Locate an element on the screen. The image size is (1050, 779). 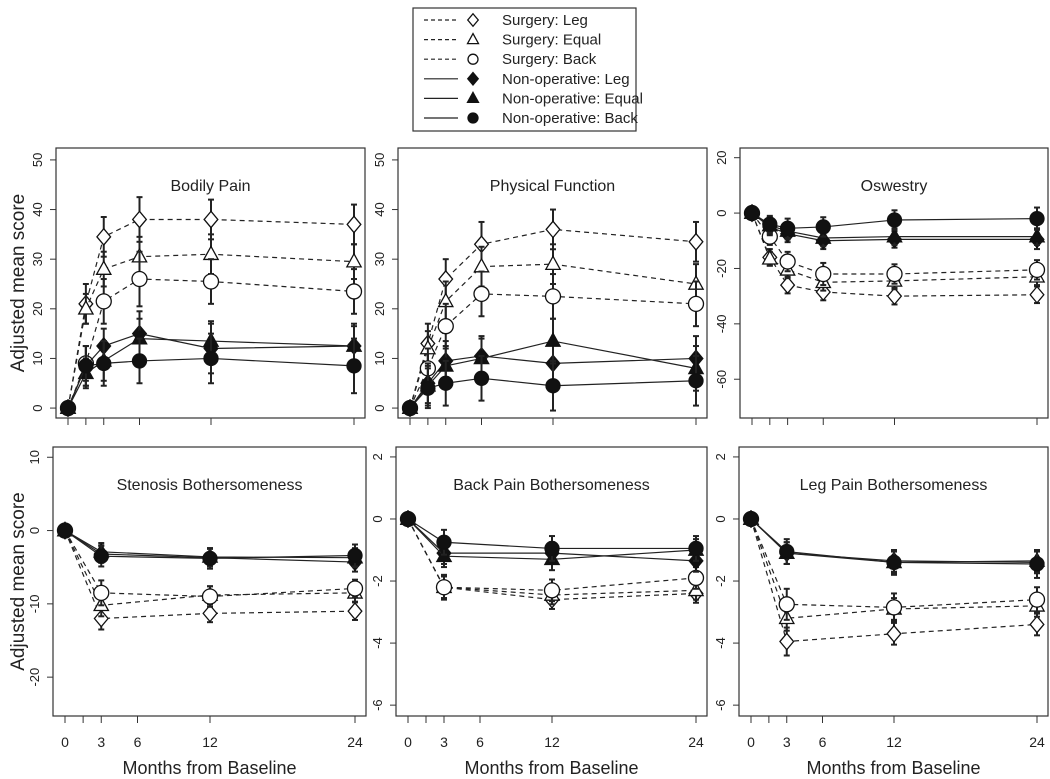
y-tick-label: 30 is located at coordinates (379, 259).